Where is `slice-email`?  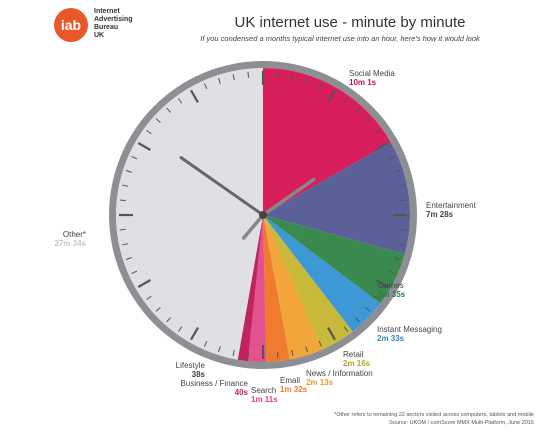
slice-email is located at coordinates (276, 288).